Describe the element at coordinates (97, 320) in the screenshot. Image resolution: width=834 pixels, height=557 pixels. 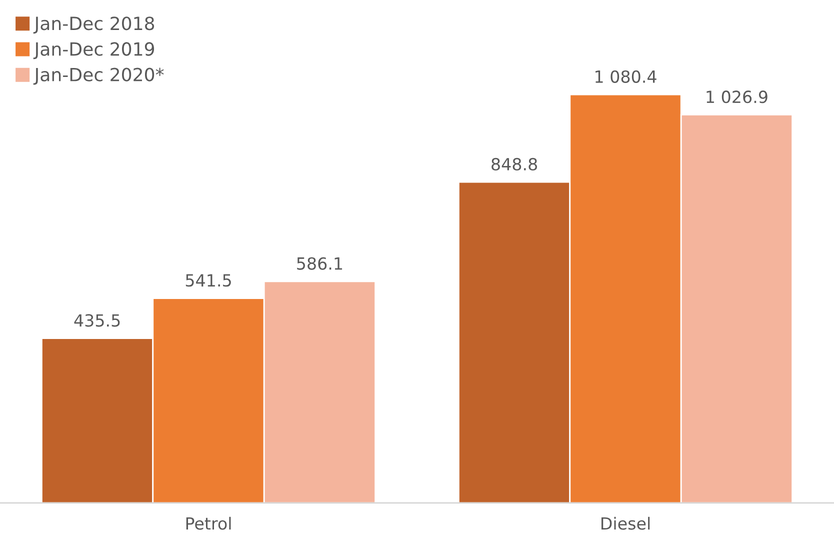
I see `data-label: 435.5` at that location.